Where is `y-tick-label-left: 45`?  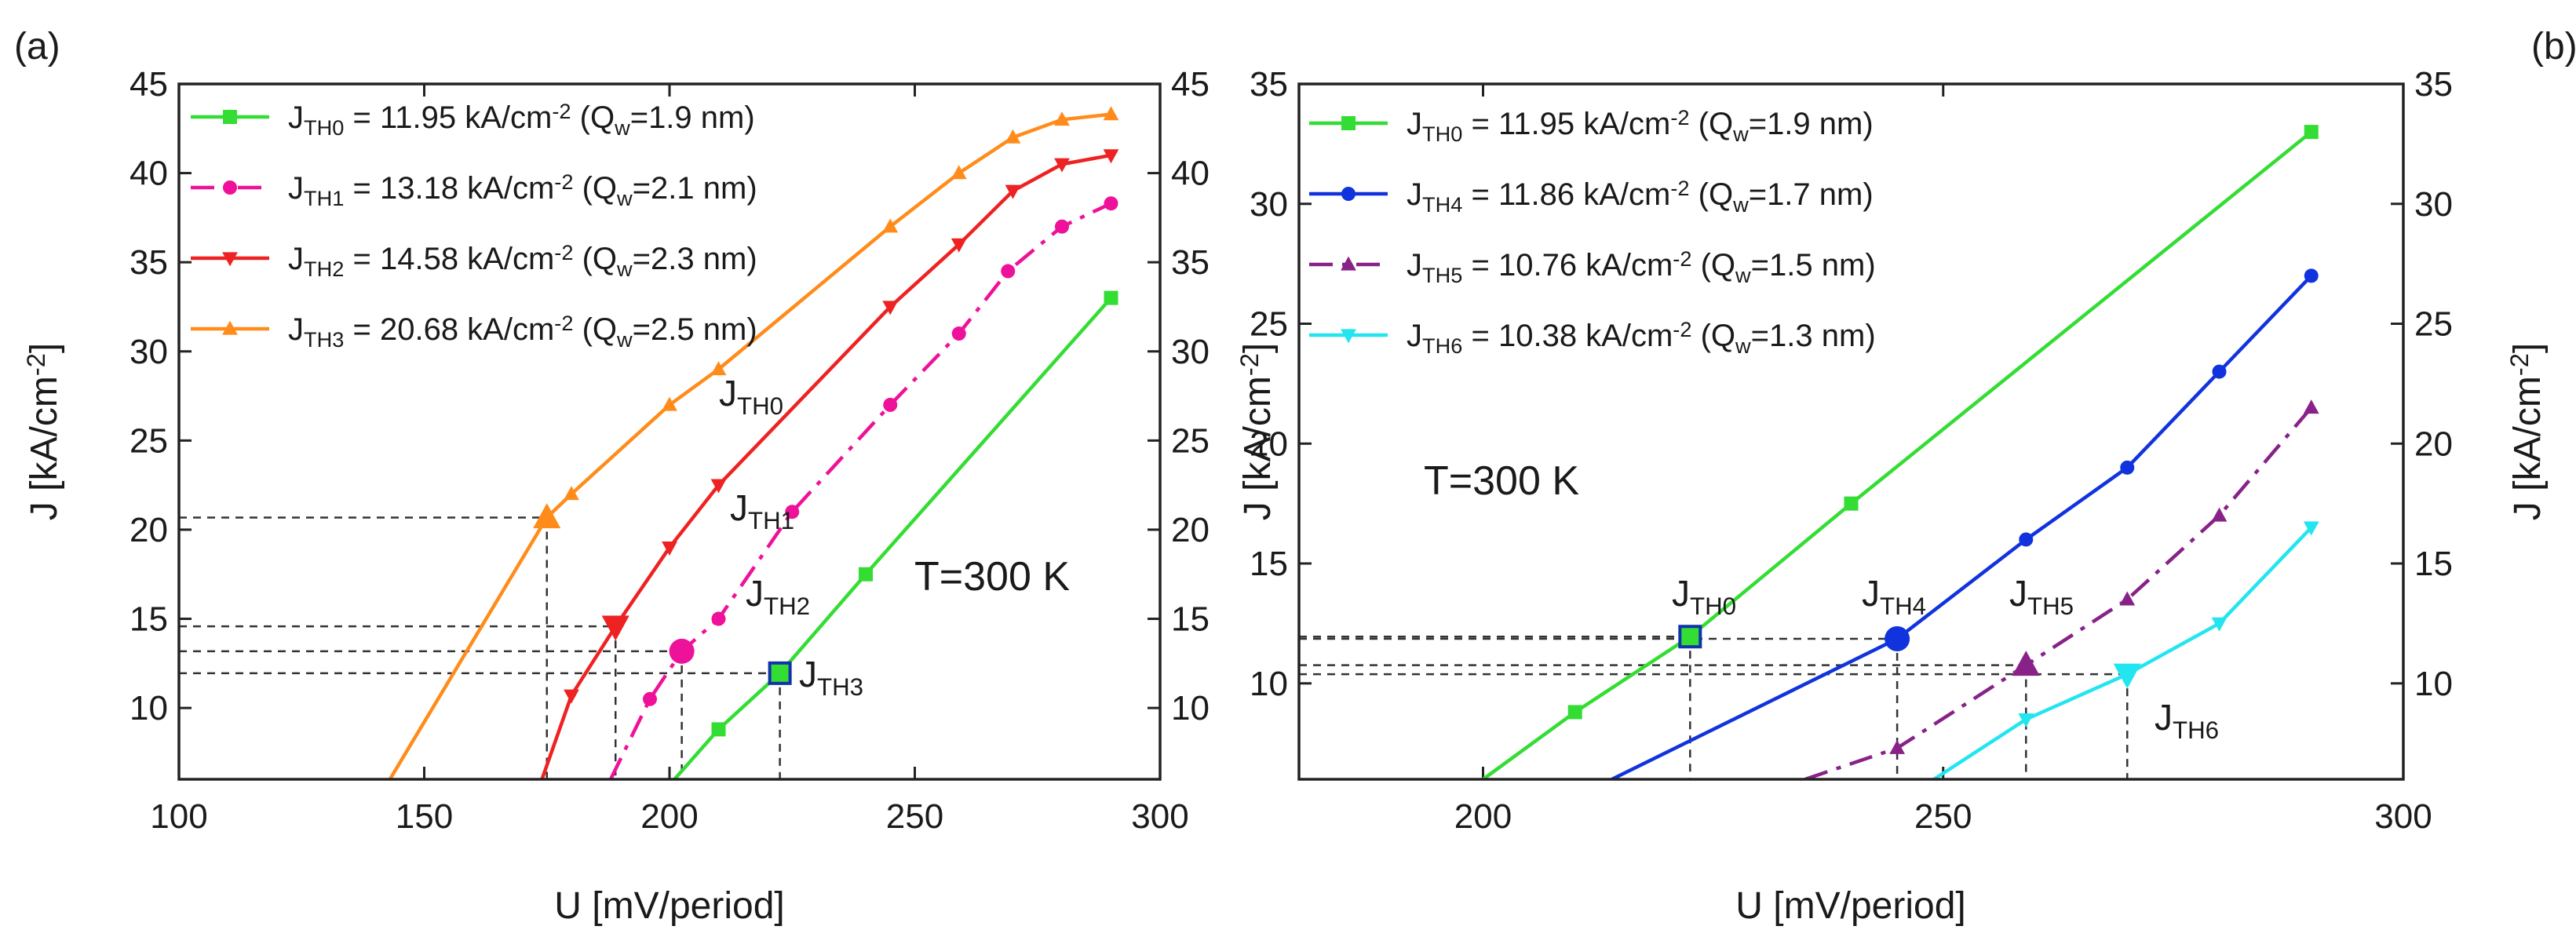
y-tick-label-left: 45 is located at coordinates (149, 84).